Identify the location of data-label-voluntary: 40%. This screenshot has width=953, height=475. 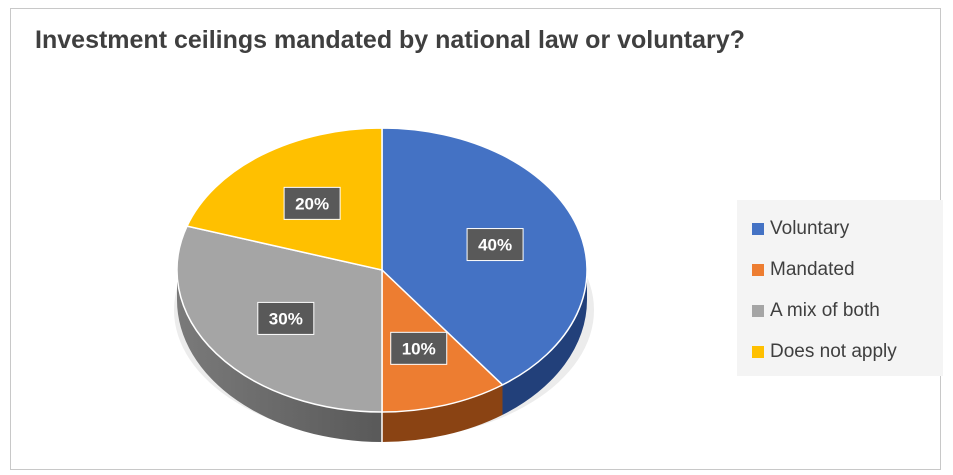
(495, 245).